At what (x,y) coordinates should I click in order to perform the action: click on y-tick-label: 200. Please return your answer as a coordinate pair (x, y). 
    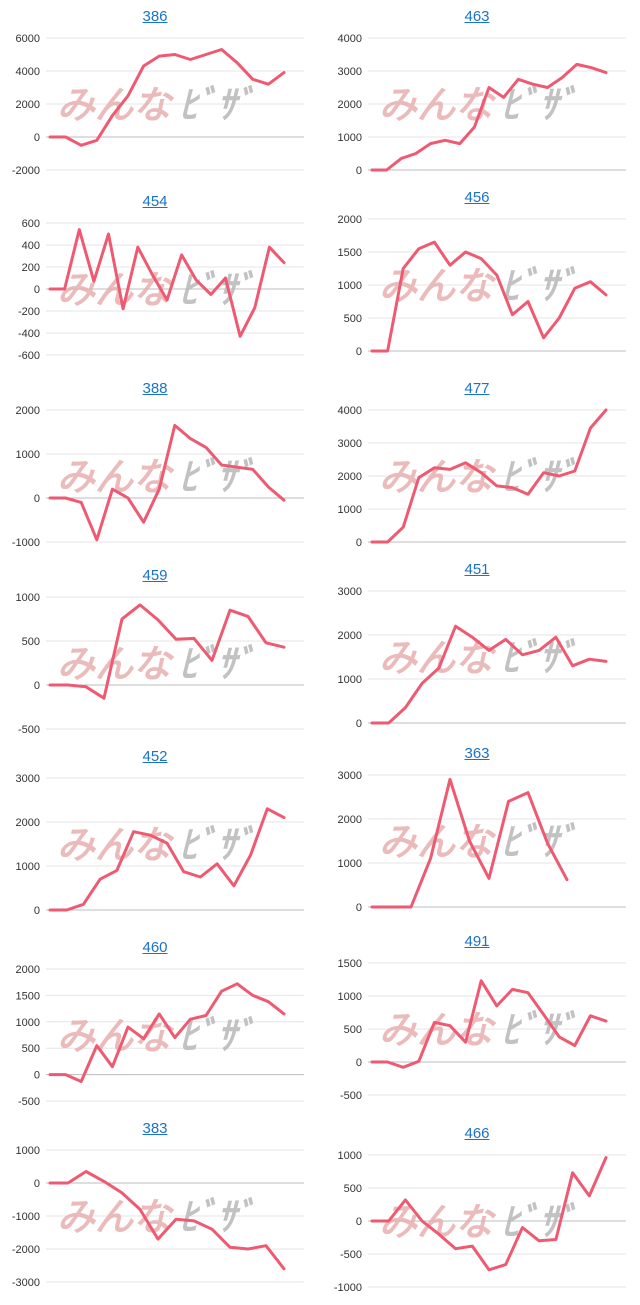
    Looking at the image, I should click on (31, 268).